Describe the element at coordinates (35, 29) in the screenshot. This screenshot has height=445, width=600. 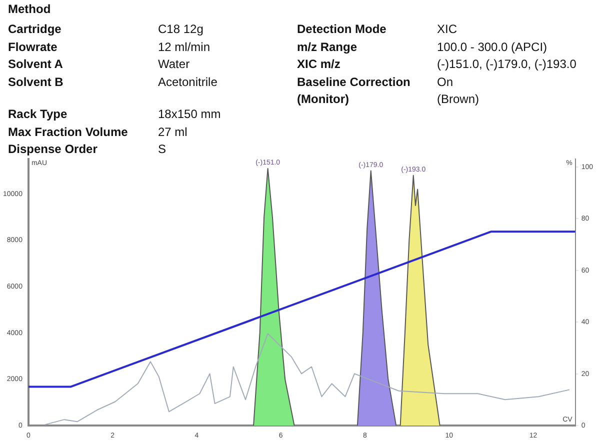
I see `text: Cartridge` at that location.